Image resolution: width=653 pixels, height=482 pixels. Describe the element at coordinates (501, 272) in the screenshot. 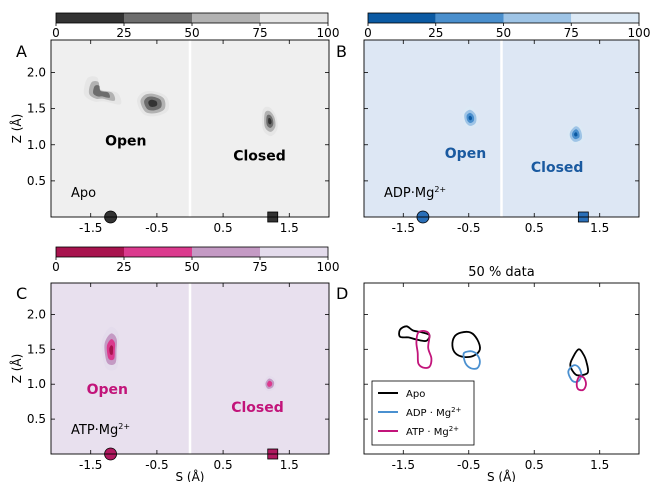

I see `panel-title: 50 % data` at that location.